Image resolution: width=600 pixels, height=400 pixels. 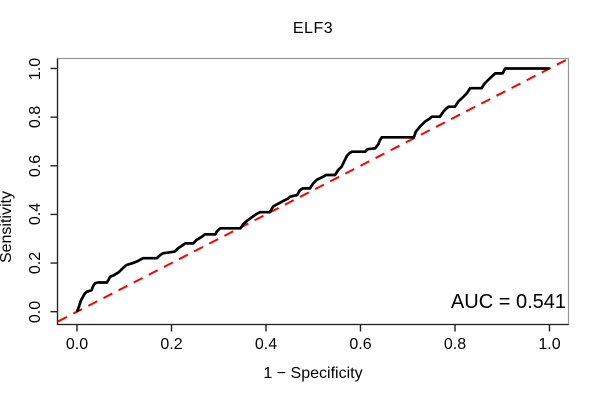 I want to click on y-tick-label: 0.6, so click(x=35, y=165).